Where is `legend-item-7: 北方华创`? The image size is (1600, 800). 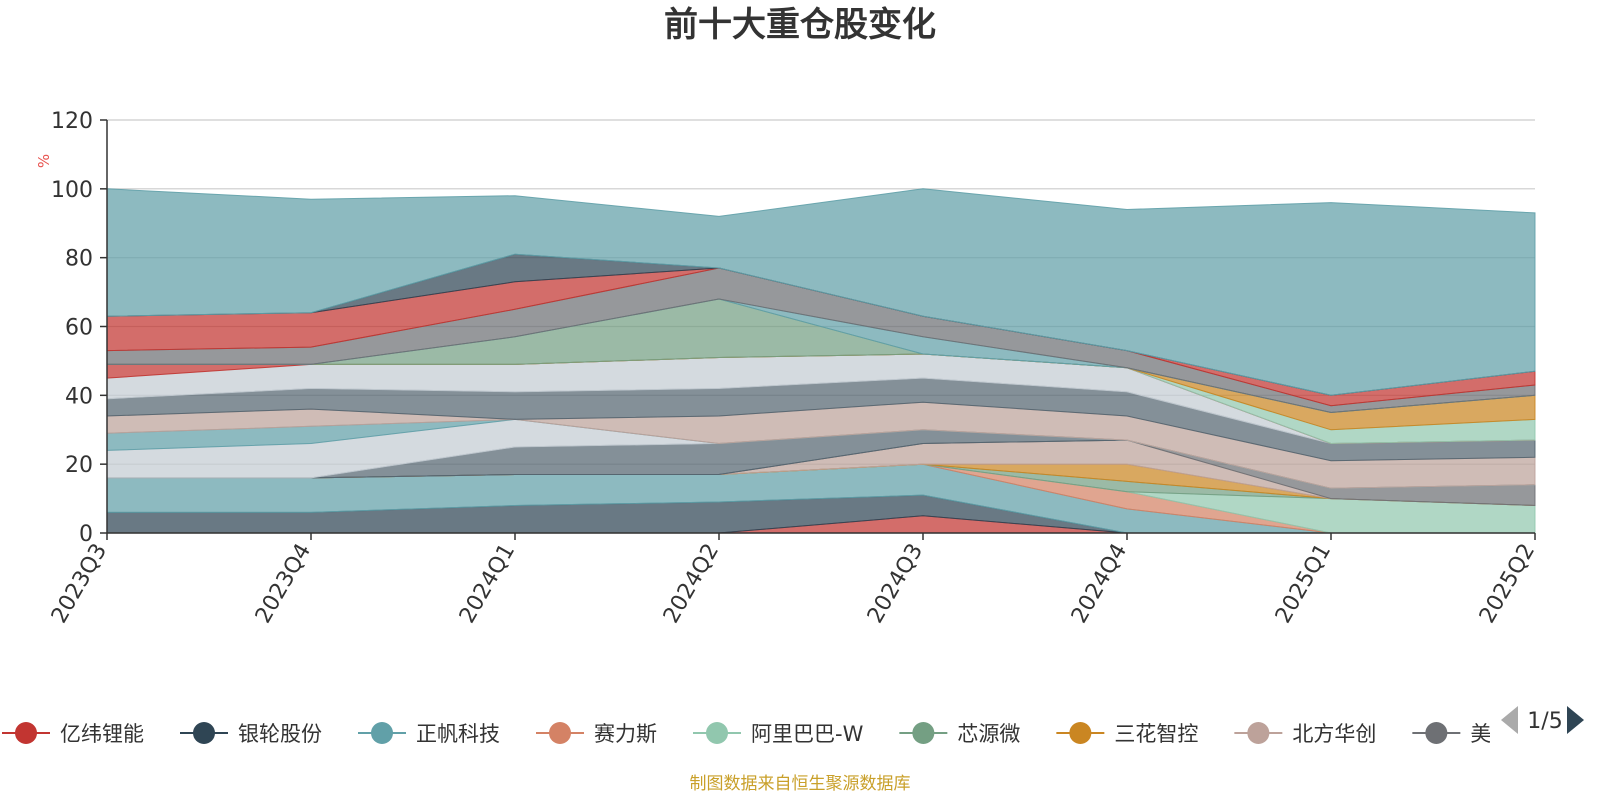 legend-item-7: 北方华创 is located at coordinates (1305, 734).